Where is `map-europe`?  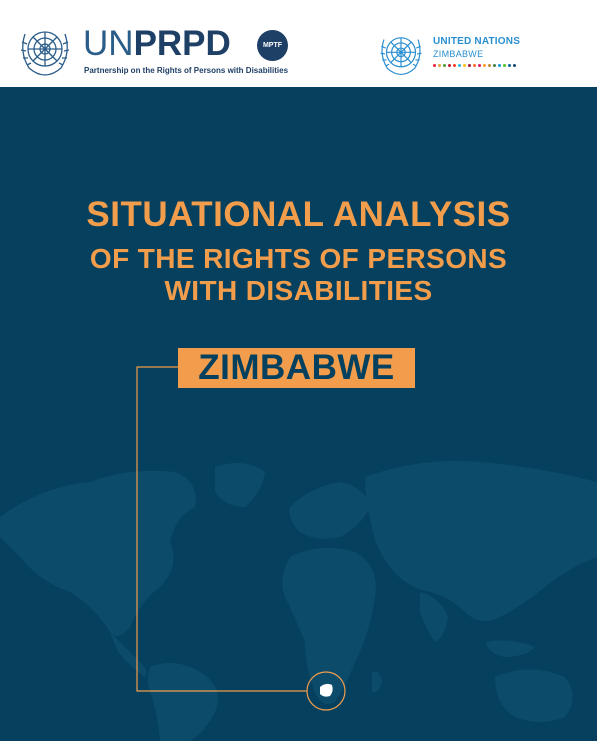
map-europe is located at coordinates (329, 510).